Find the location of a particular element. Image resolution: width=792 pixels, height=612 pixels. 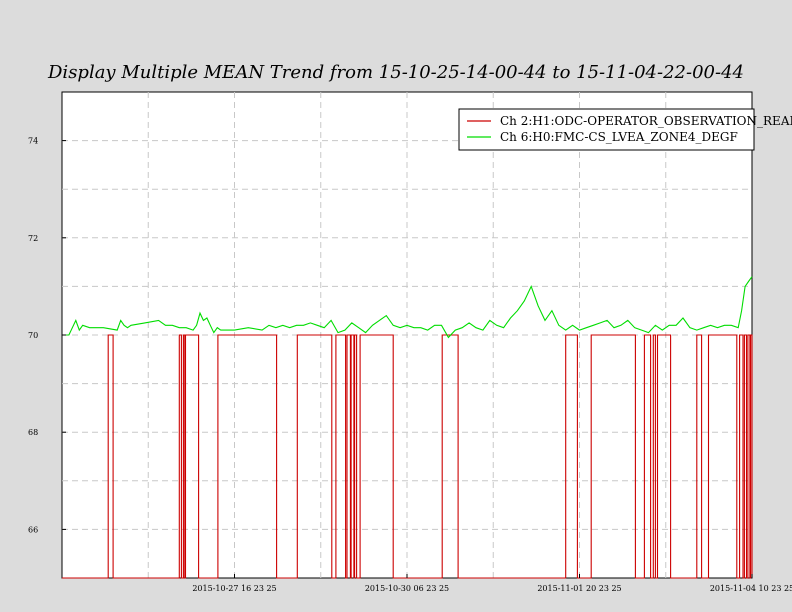

series-line-lvea-zone4-degf is located at coordinates (407, 307).